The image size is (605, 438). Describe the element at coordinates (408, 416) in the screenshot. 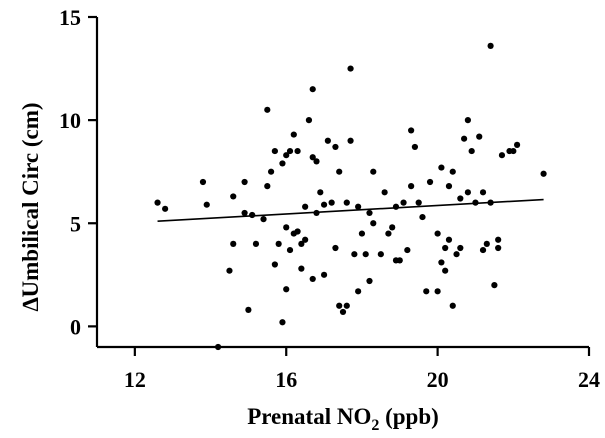

I see `x-axis-title-tail: (ppb)` at that location.